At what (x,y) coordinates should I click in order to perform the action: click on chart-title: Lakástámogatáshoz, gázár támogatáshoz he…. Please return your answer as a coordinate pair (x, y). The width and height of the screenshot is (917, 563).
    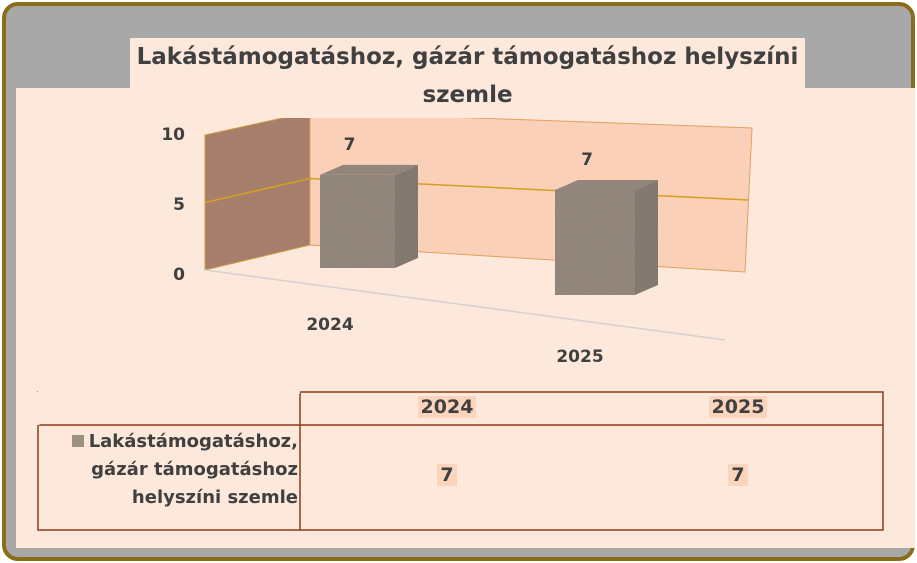
    Looking at the image, I should click on (467, 78).